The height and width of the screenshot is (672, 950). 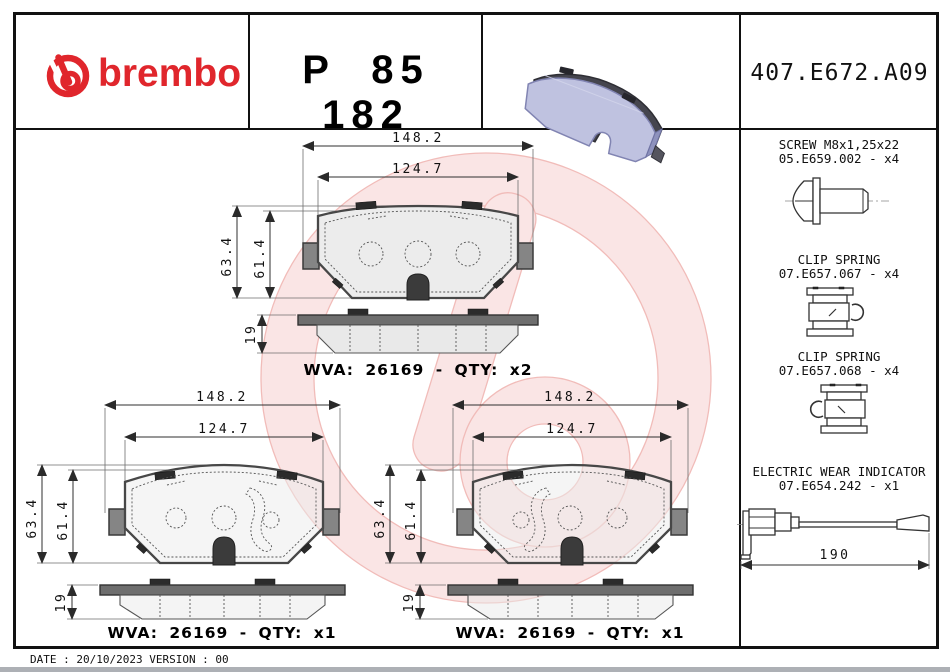 I want to click on reference-code: 407.E672.A09, so click(x=839, y=73).